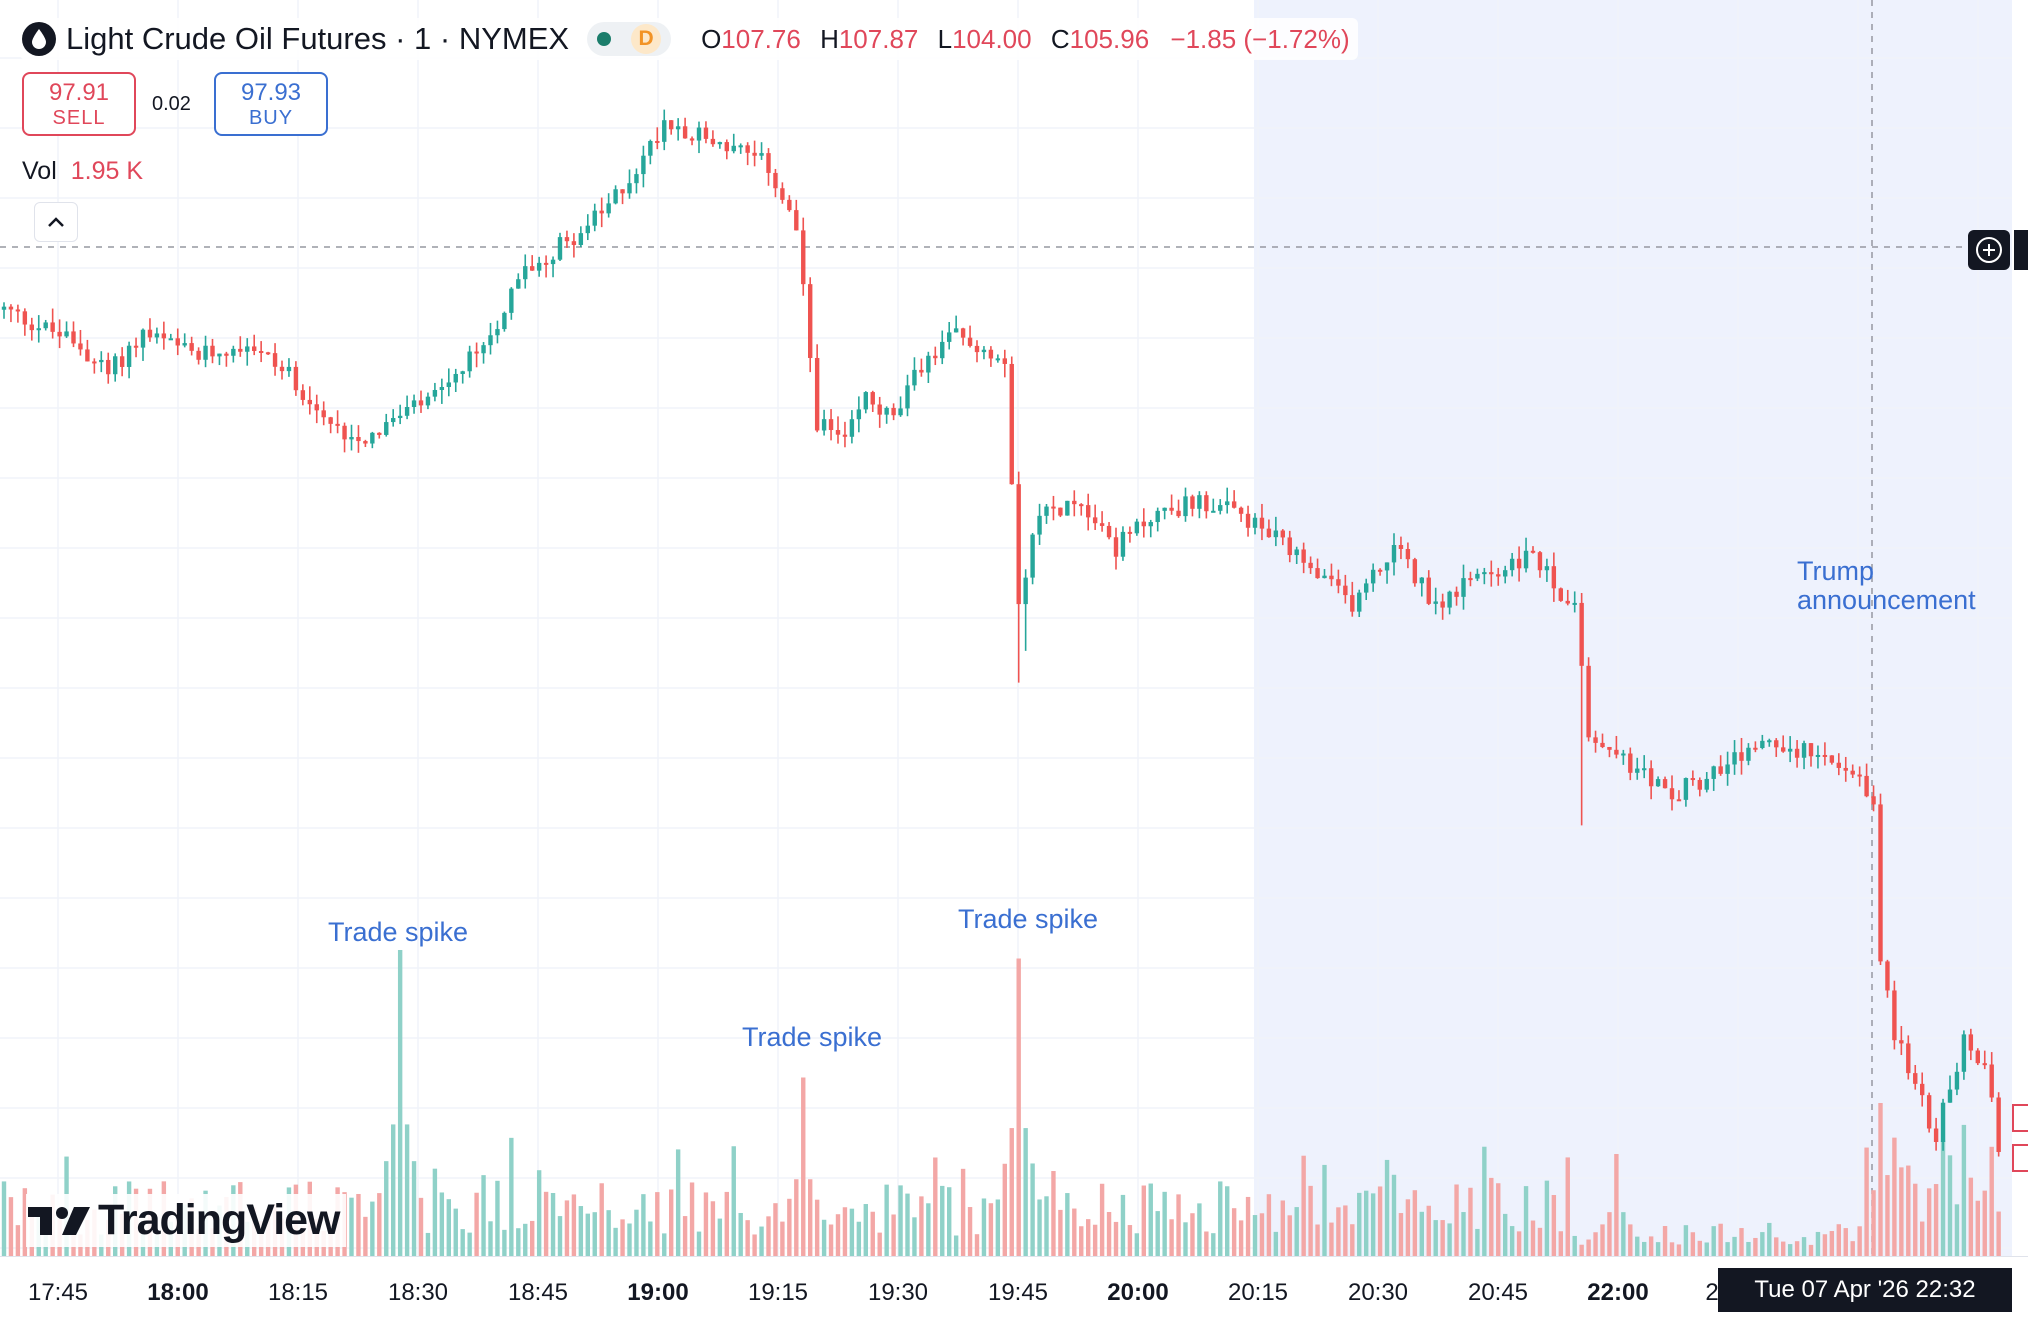 The width and height of the screenshot is (2028, 1323). Describe the element at coordinates (56, 222) in the screenshot. I see `collapse-legend-button` at that location.